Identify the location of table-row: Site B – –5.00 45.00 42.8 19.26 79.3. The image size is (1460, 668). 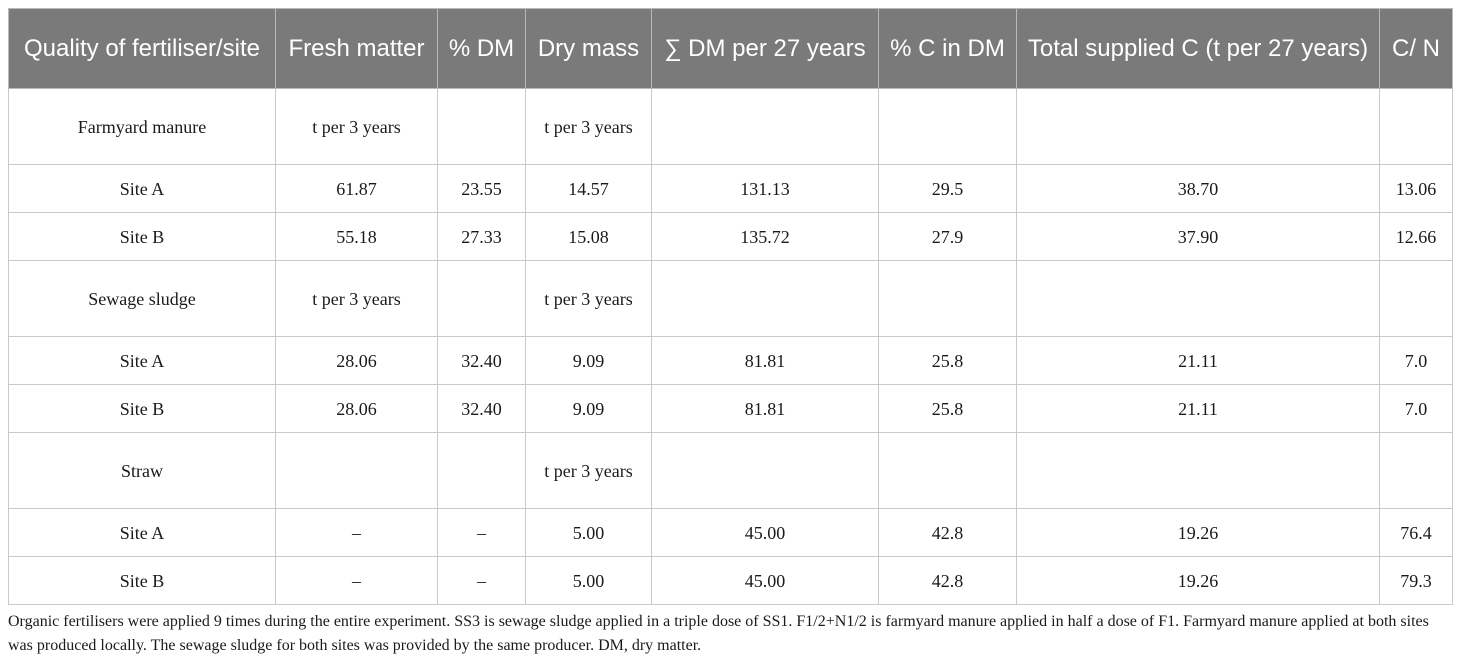
(730, 580).